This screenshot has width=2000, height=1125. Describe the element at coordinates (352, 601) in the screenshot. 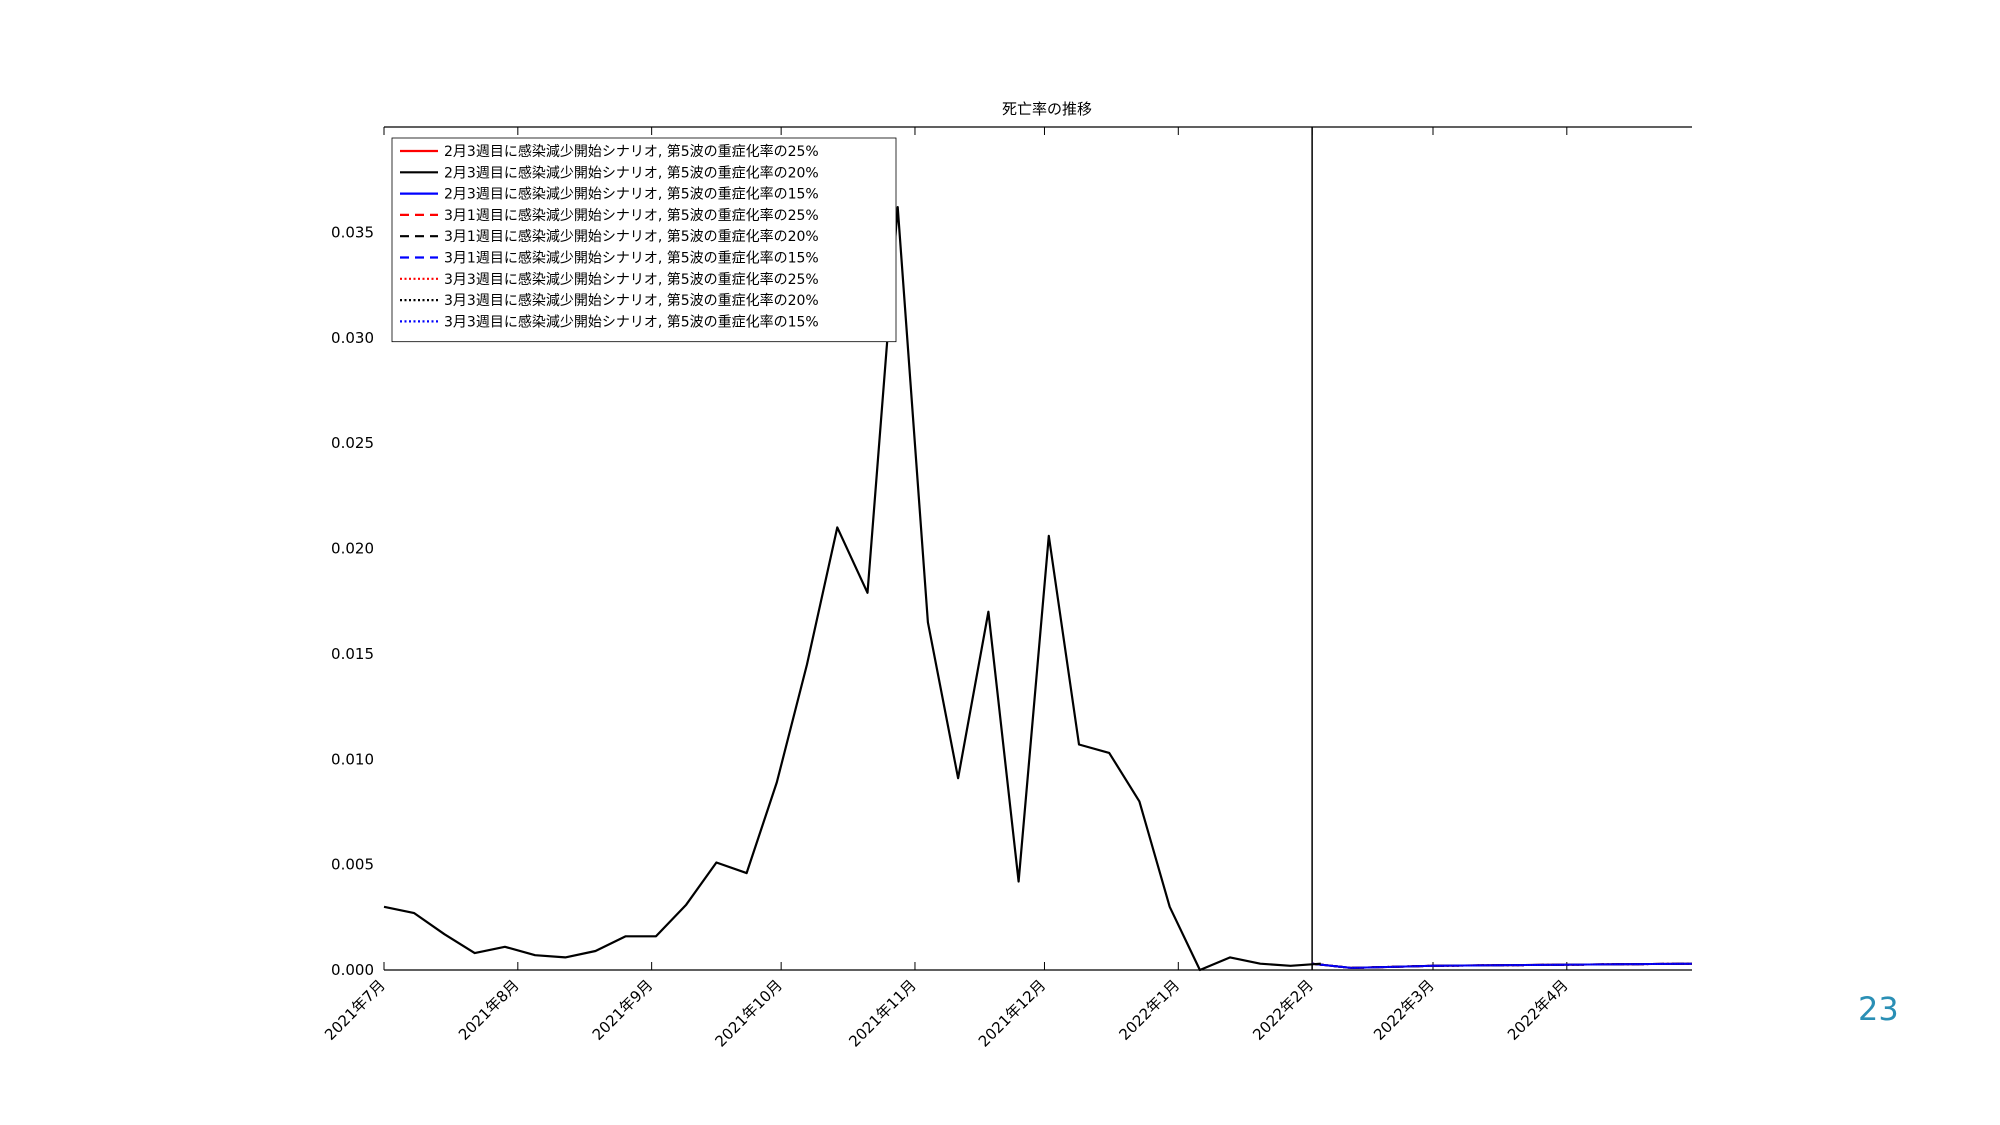

I see `y-axis-ticks: 0.000 0.005 0.010 0.015 0.020 0.025 0.030 0.035` at that location.